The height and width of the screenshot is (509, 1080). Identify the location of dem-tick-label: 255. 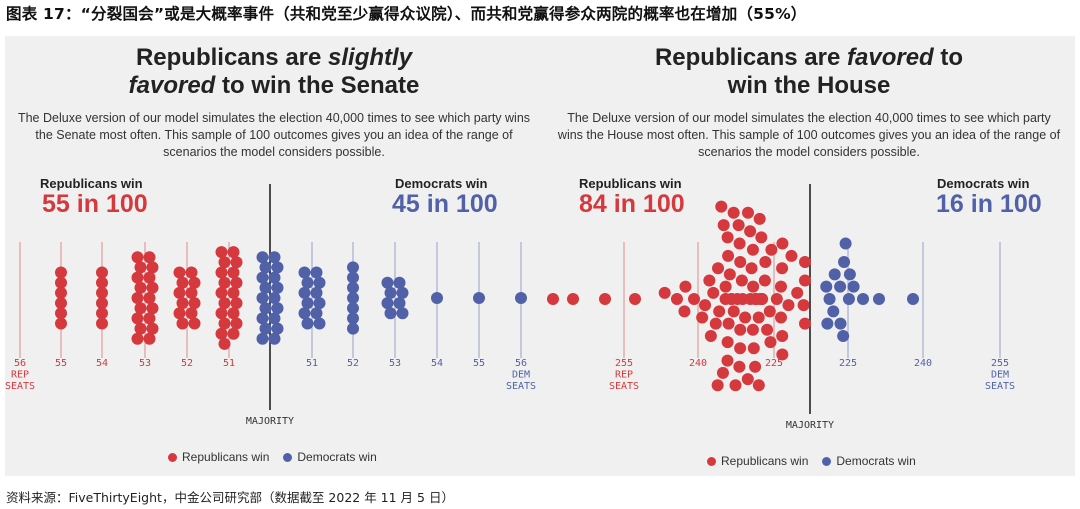
(1000, 363).